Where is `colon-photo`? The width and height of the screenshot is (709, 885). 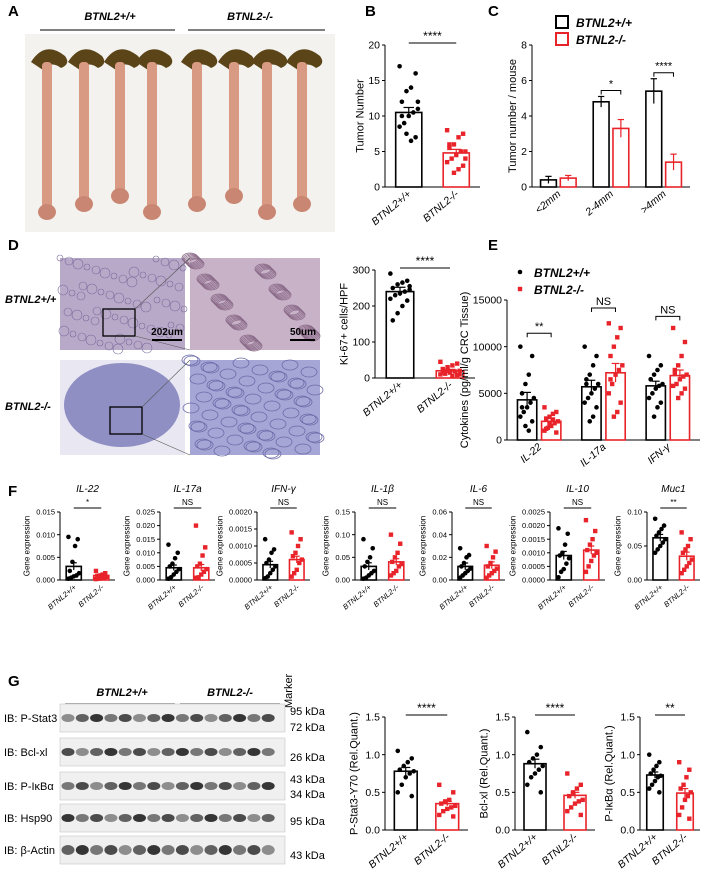 colon-photo is located at coordinates (177, 134).